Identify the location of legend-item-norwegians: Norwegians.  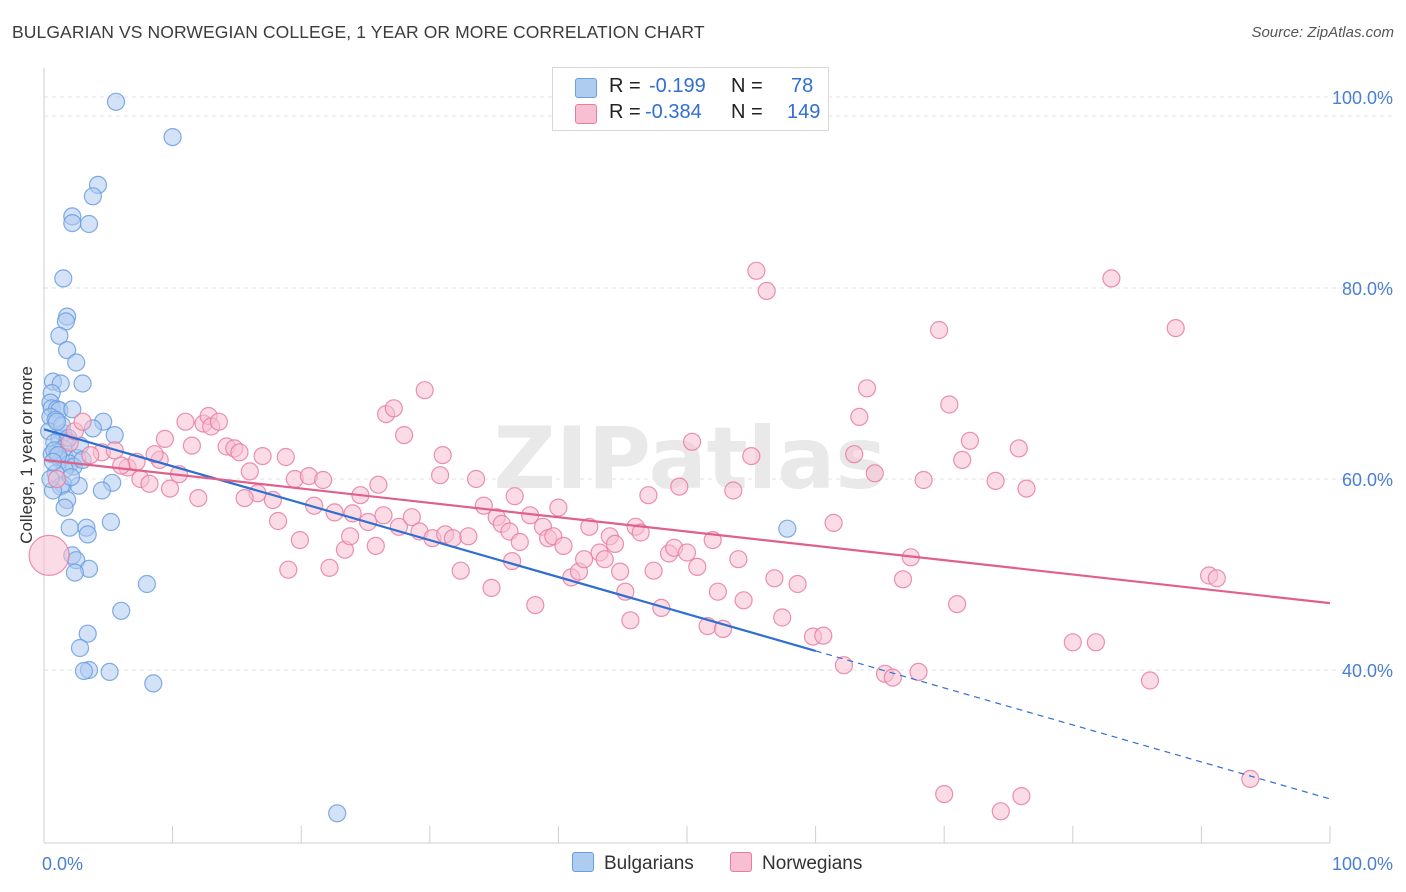
(796, 863).